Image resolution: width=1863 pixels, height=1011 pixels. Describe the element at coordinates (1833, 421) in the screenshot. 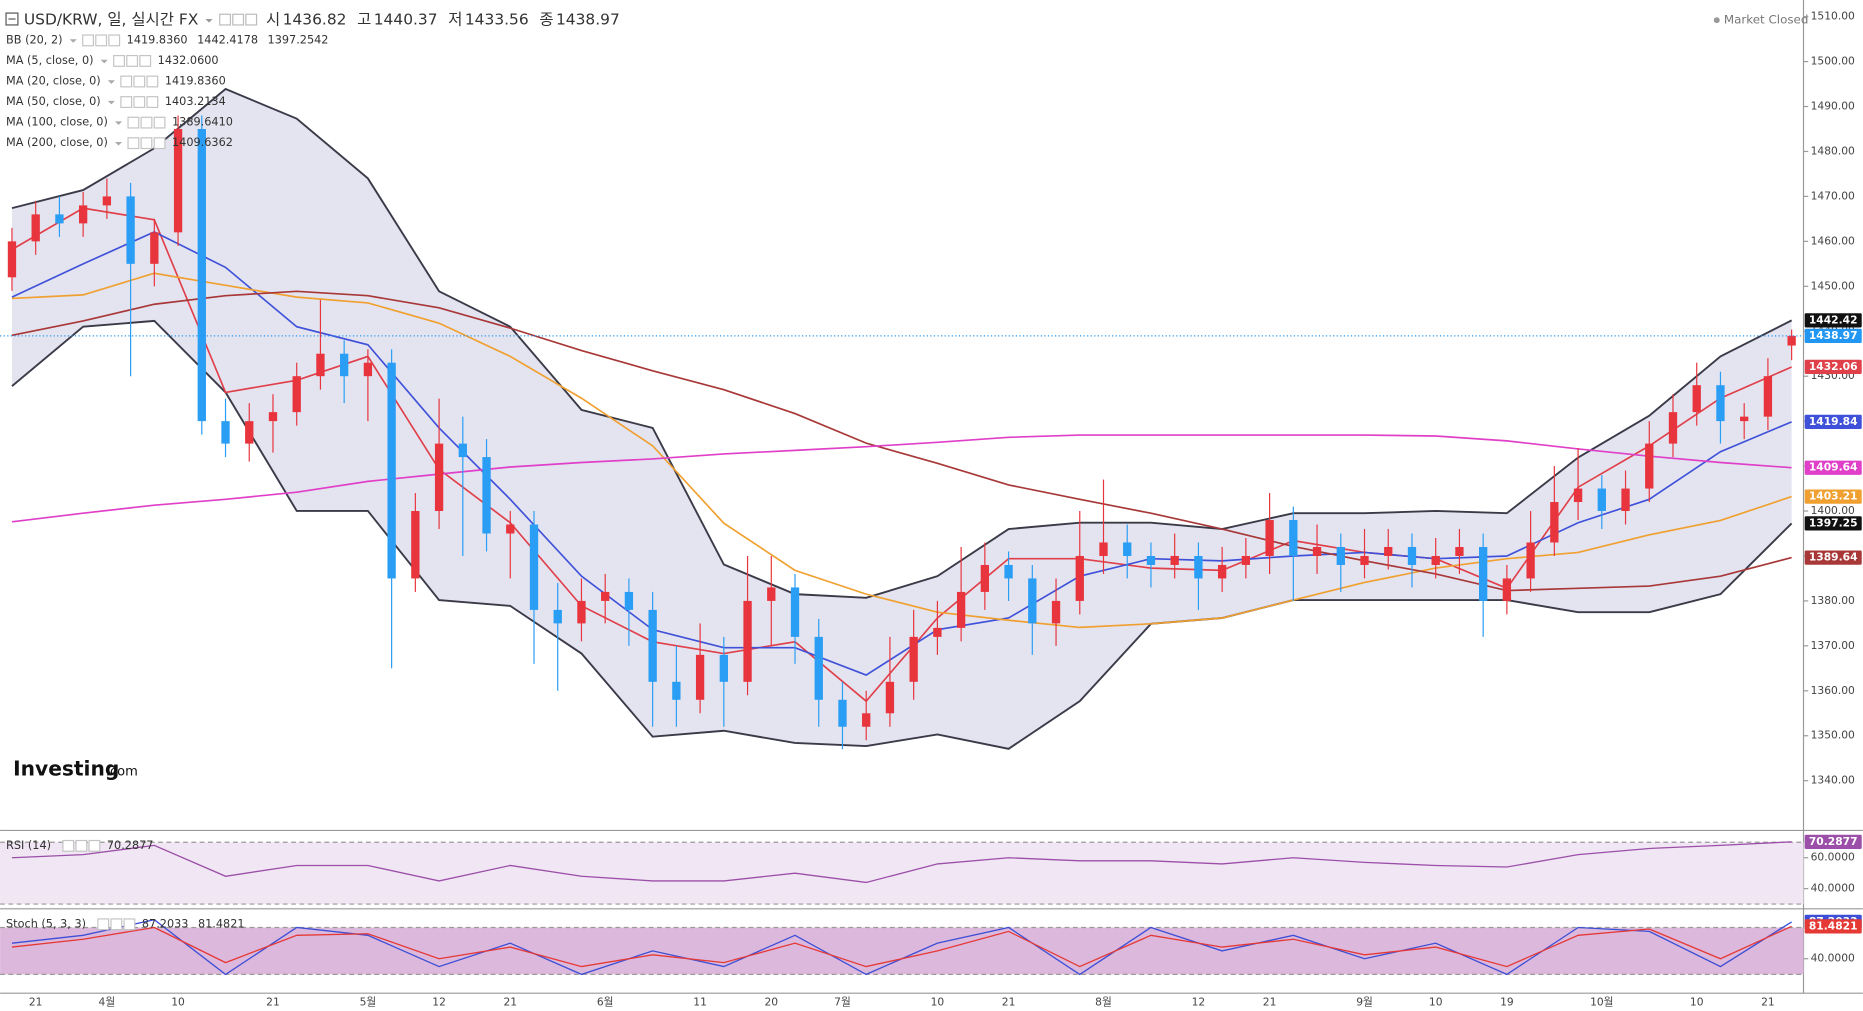

I see `price-tag: 1419.84` at that location.